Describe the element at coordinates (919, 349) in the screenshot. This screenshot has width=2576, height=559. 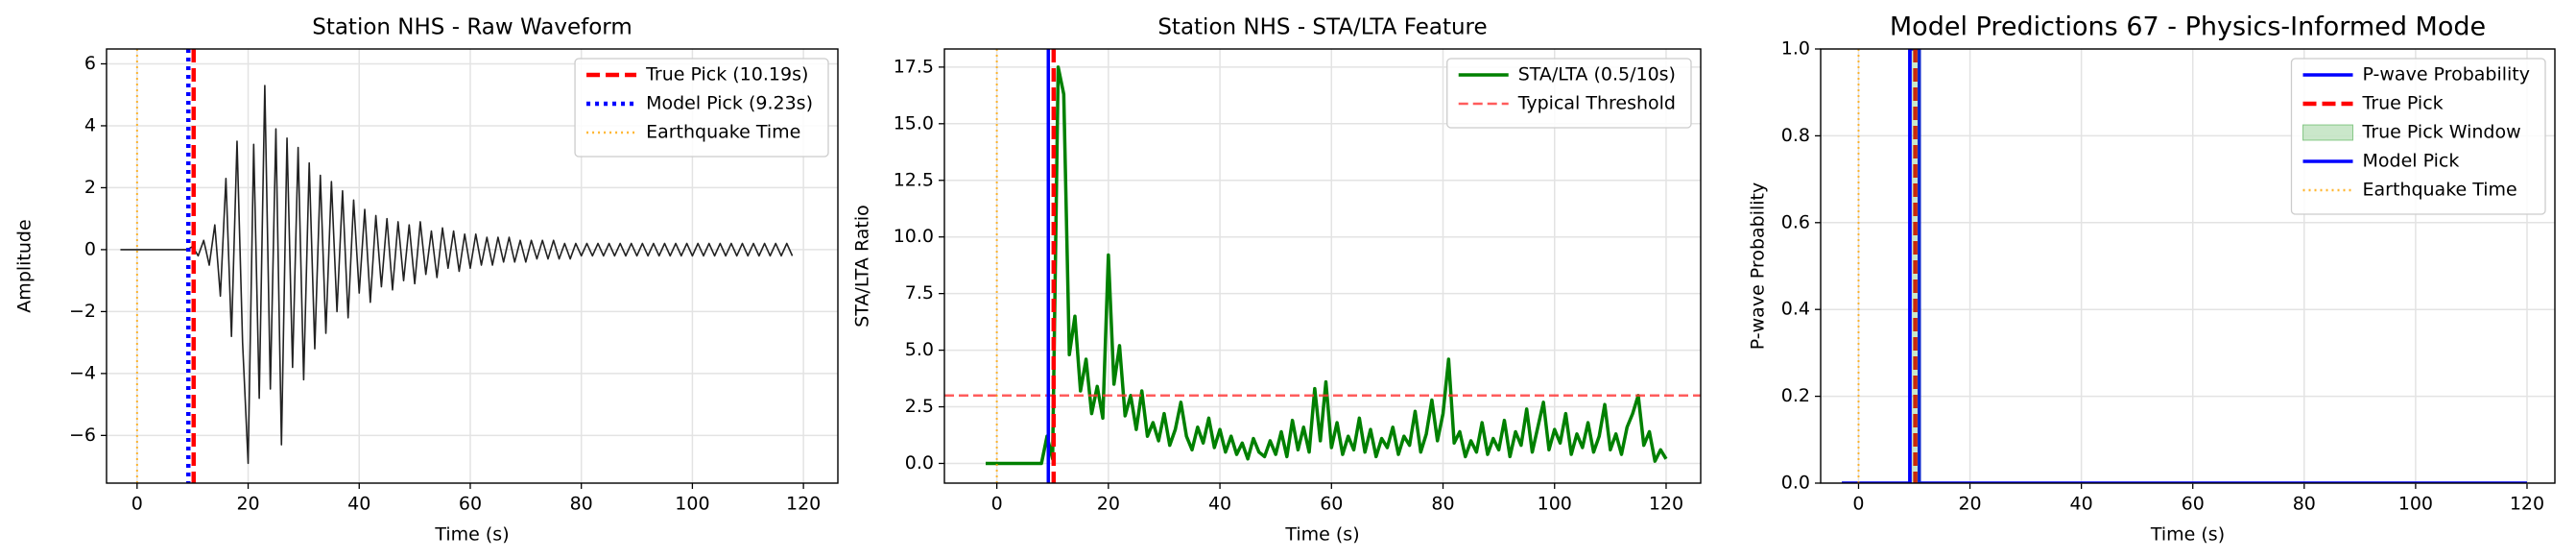
I see `y-tick-label: 5.0` at that location.